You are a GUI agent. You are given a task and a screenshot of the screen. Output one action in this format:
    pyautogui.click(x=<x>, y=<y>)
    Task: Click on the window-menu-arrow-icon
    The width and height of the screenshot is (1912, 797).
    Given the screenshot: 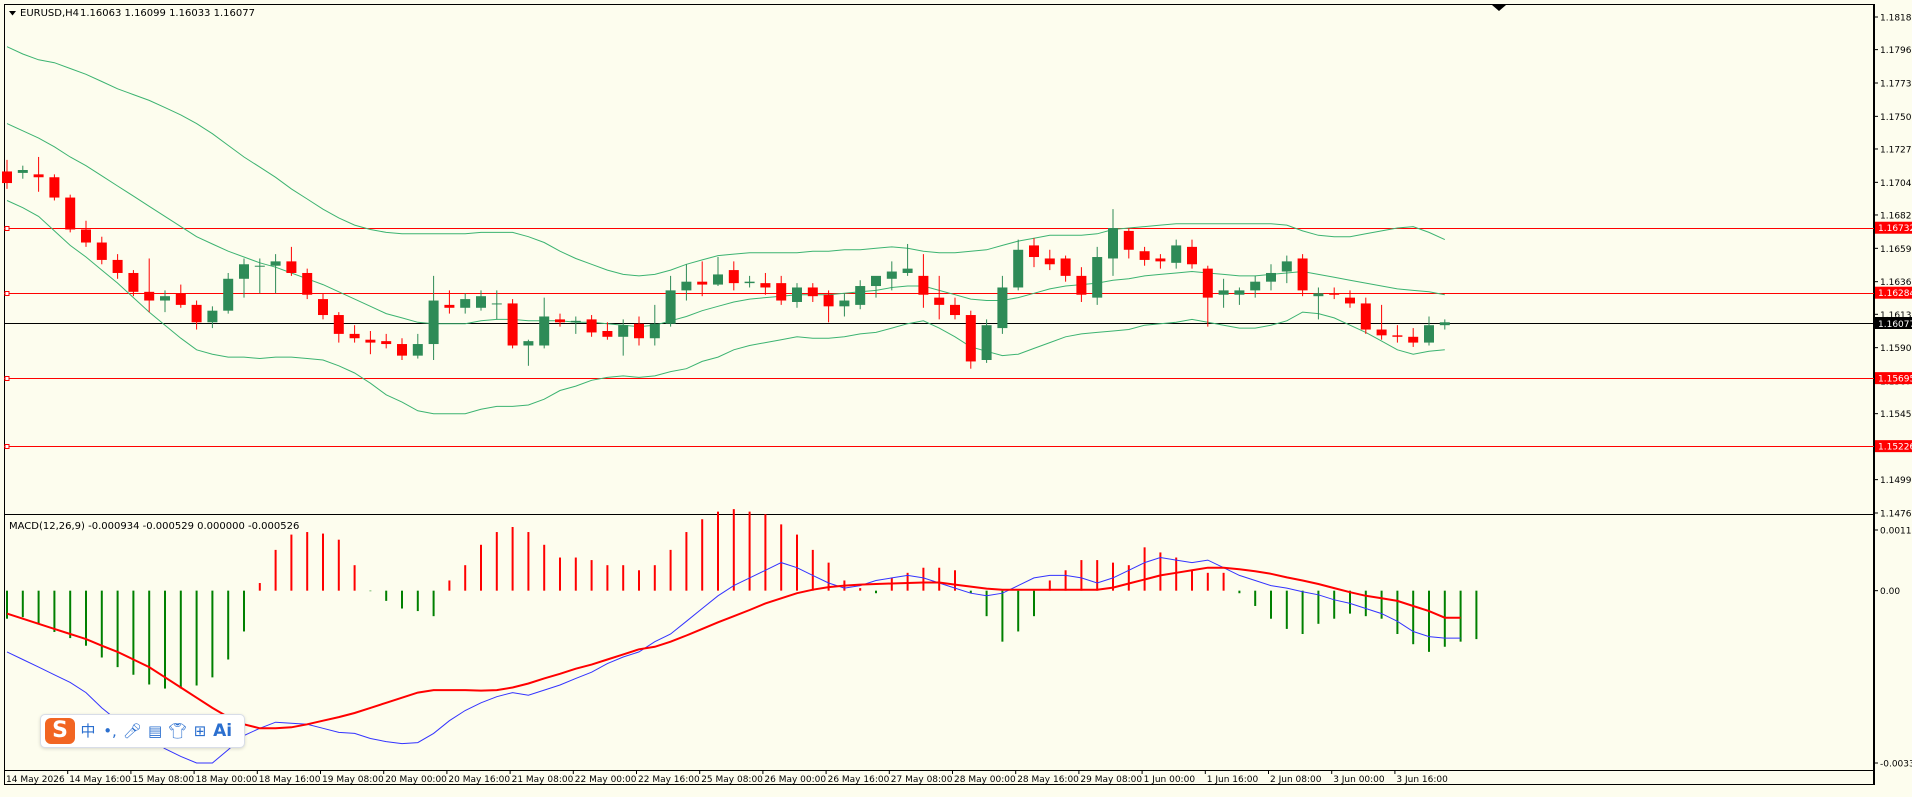 What is the action you would take?
    pyautogui.click(x=12, y=13)
    